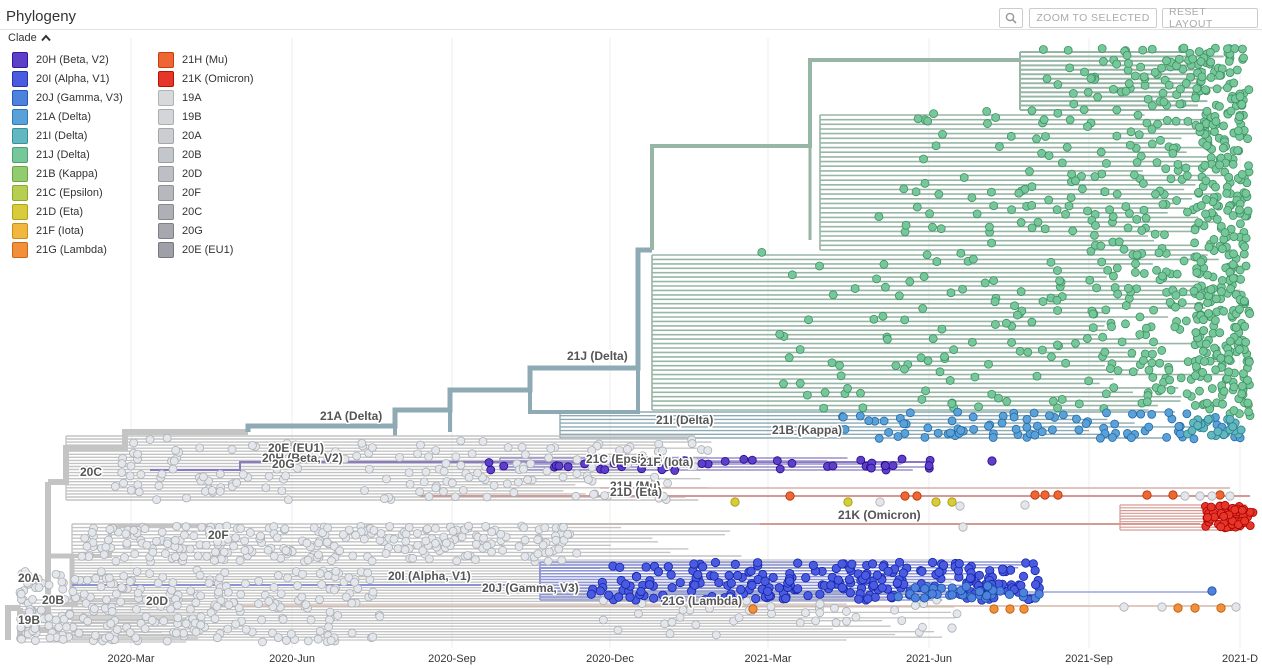 The width and height of the screenshot is (1262, 668). What do you see at coordinates (584, 402) in the screenshot?
I see `branch` at bounding box center [584, 402].